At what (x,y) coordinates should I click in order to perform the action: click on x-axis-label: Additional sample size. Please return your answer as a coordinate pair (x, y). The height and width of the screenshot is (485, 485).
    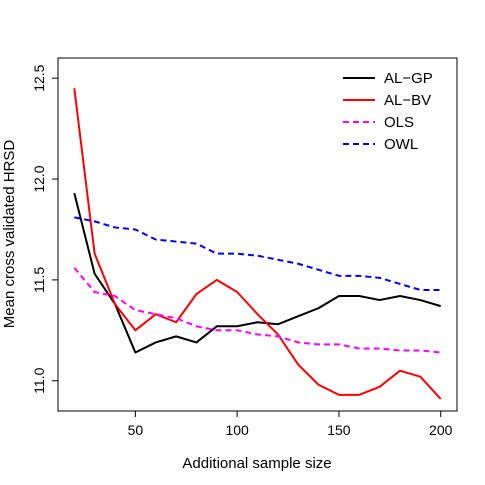
    Looking at the image, I should click on (256, 463).